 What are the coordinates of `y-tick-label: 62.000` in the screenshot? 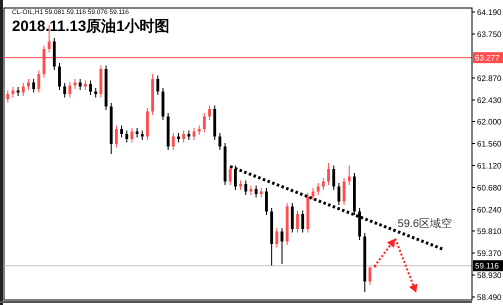 It's located at (489, 121).